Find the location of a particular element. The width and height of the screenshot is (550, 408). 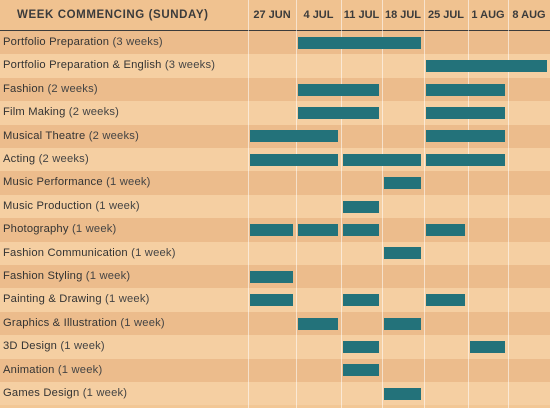

week-label: 25 JUL is located at coordinates (446, 15).